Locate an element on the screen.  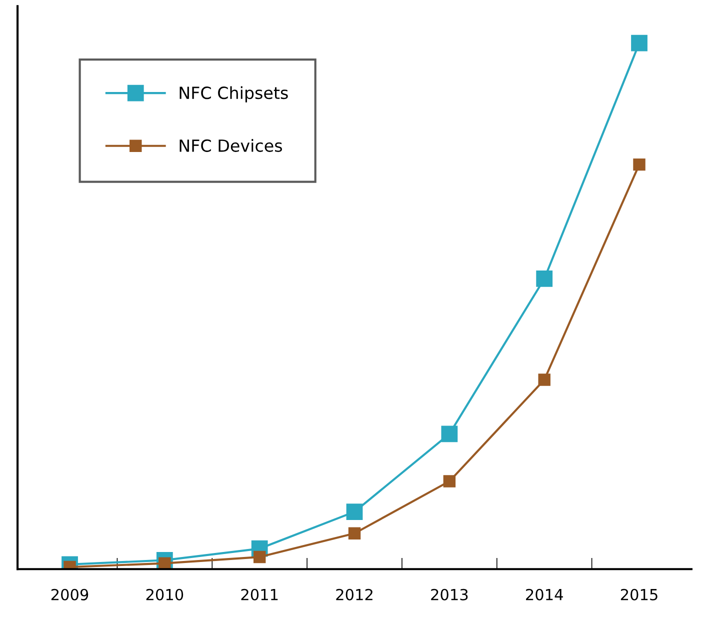
x-tick-label: 2011 is located at coordinates (259, 594).